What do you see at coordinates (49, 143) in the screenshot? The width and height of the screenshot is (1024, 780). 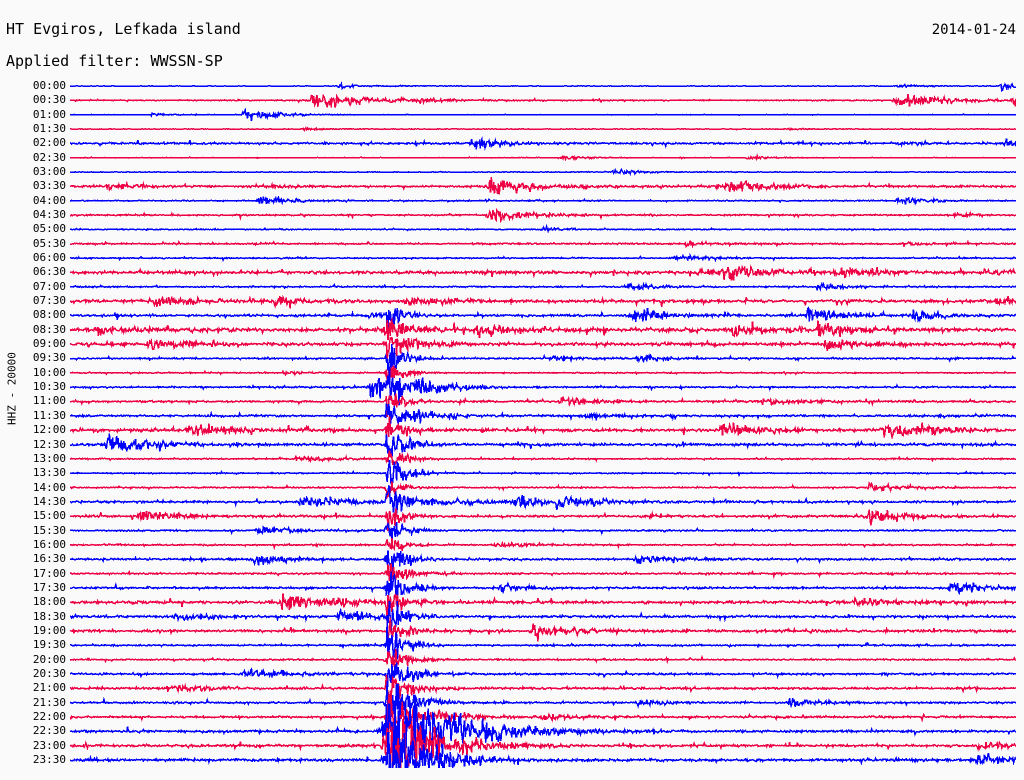 I see `time-label: 02:00` at bounding box center [49, 143].